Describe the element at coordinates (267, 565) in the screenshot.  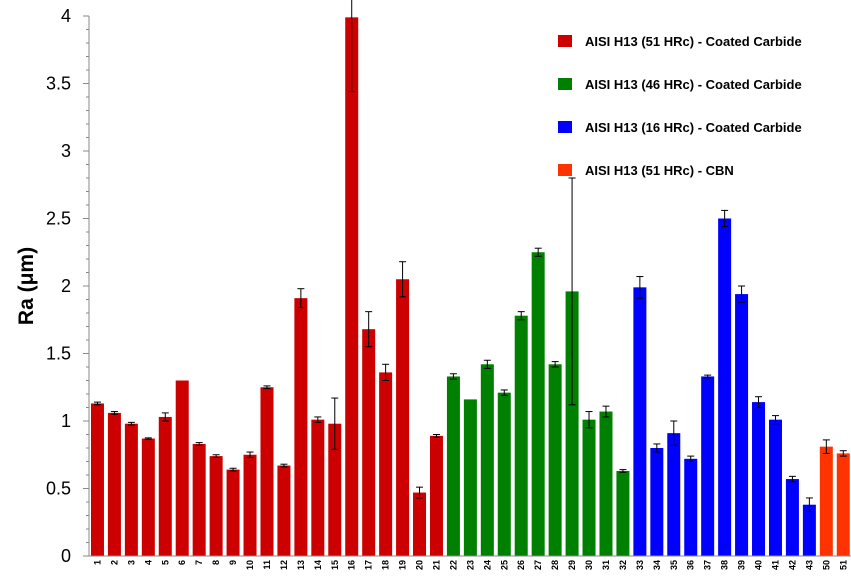
I see `x-tick-label-11: 11` at that location.